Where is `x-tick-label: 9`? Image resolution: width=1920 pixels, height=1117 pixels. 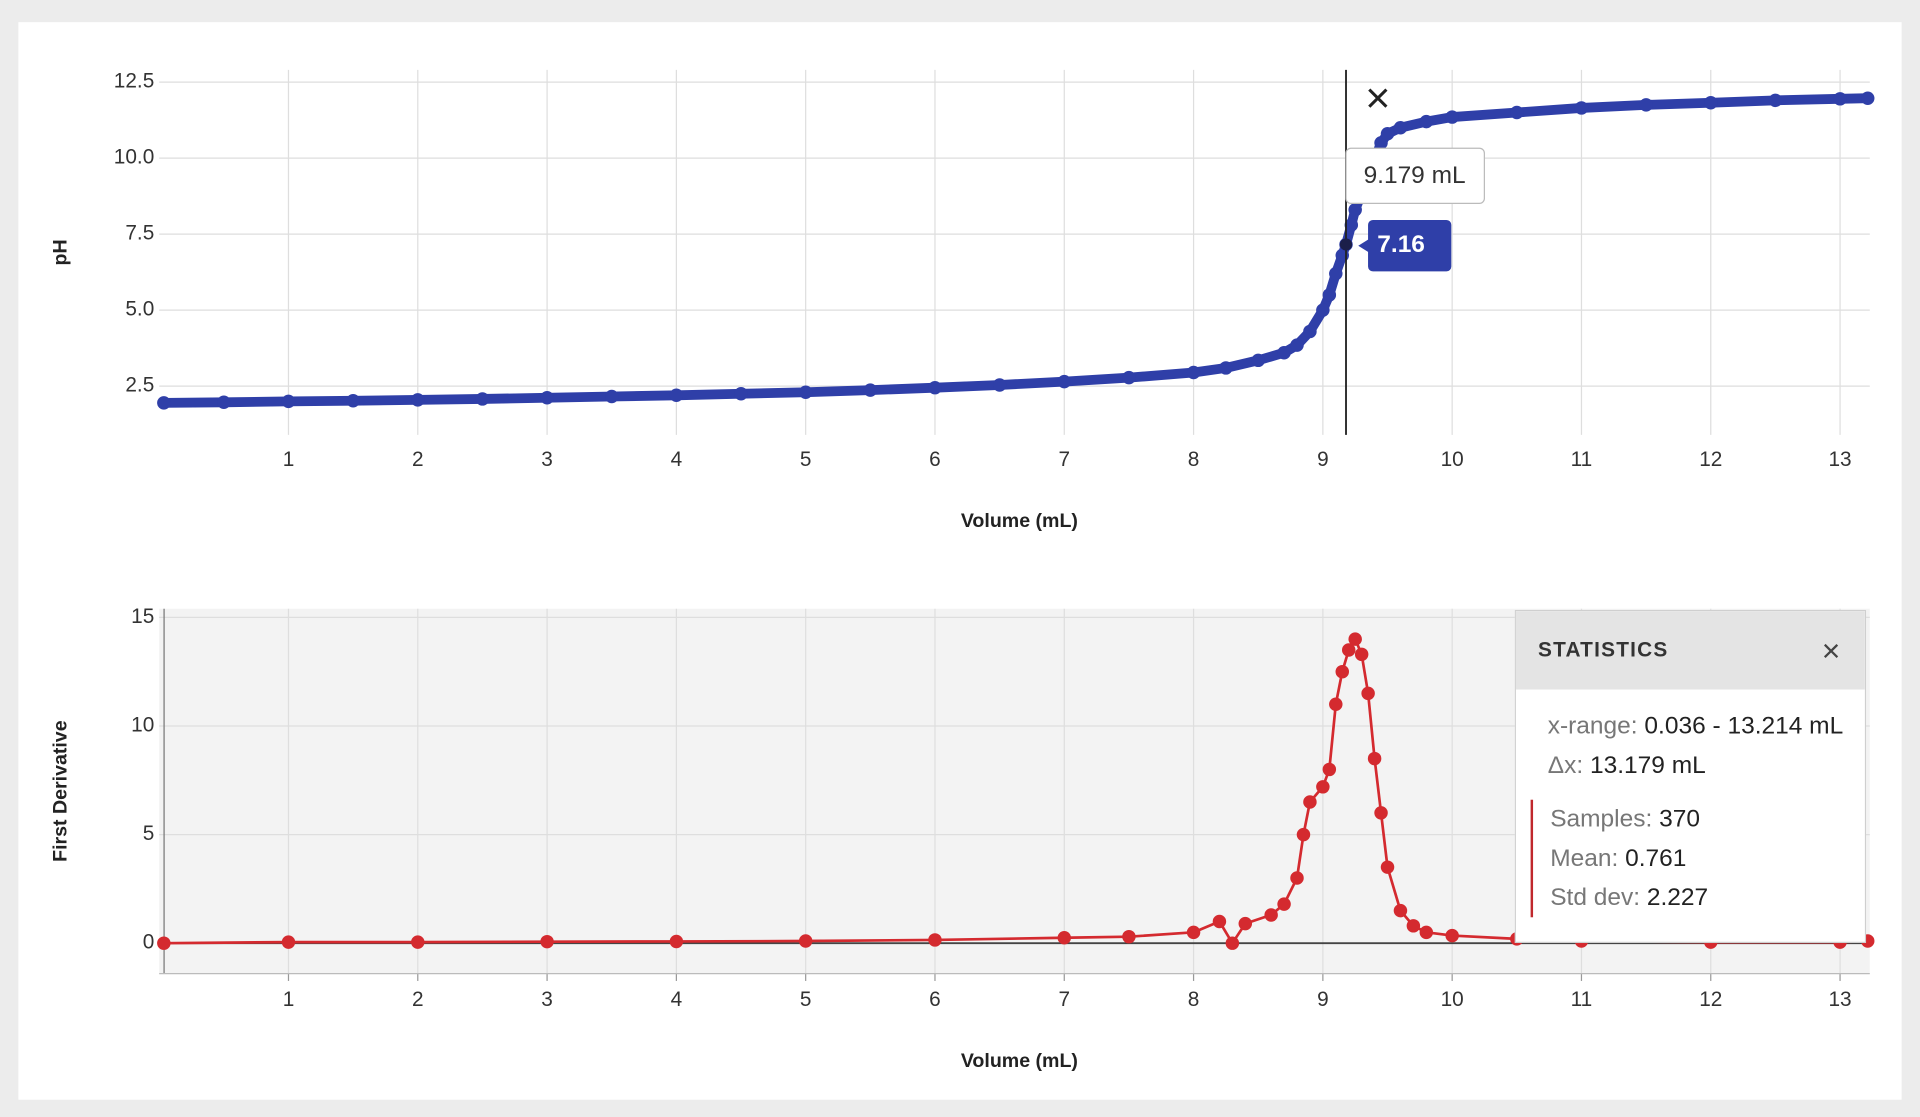
x-tick-label: 9 is located at coordinates (1323, 459).